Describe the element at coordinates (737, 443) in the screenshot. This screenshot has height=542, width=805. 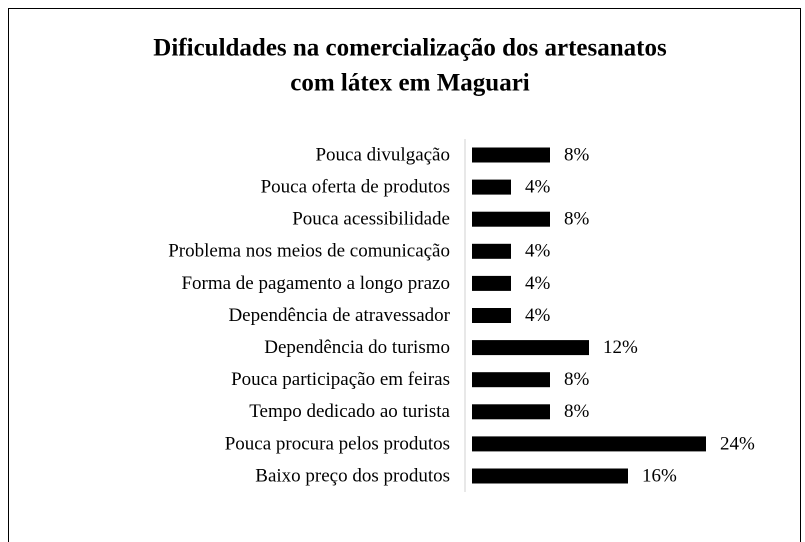
I see `value-label: 24%` at that location.